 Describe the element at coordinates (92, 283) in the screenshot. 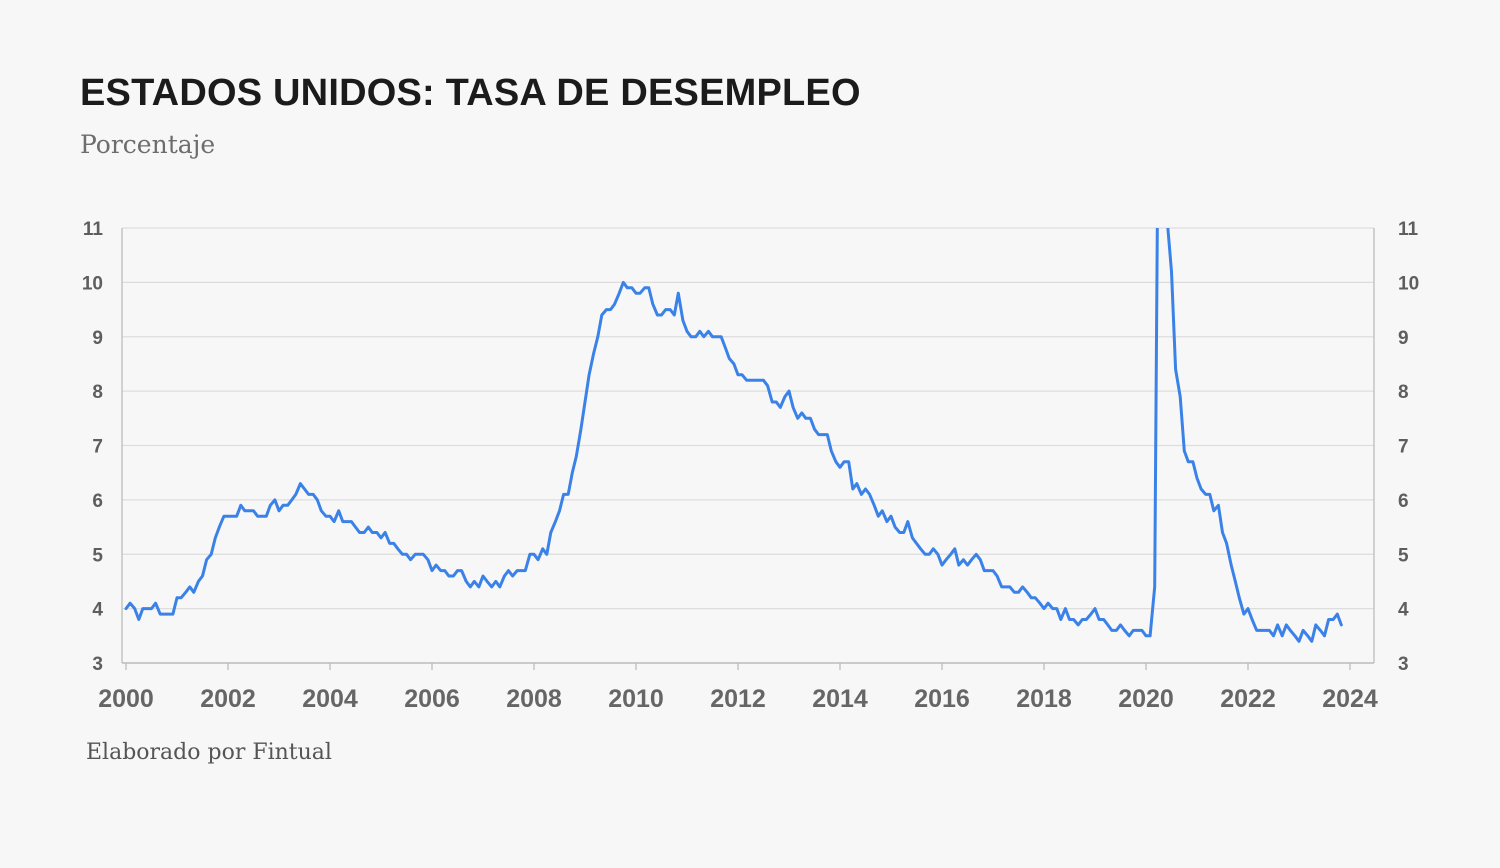

I see `y-tick-left: 10` at that location.